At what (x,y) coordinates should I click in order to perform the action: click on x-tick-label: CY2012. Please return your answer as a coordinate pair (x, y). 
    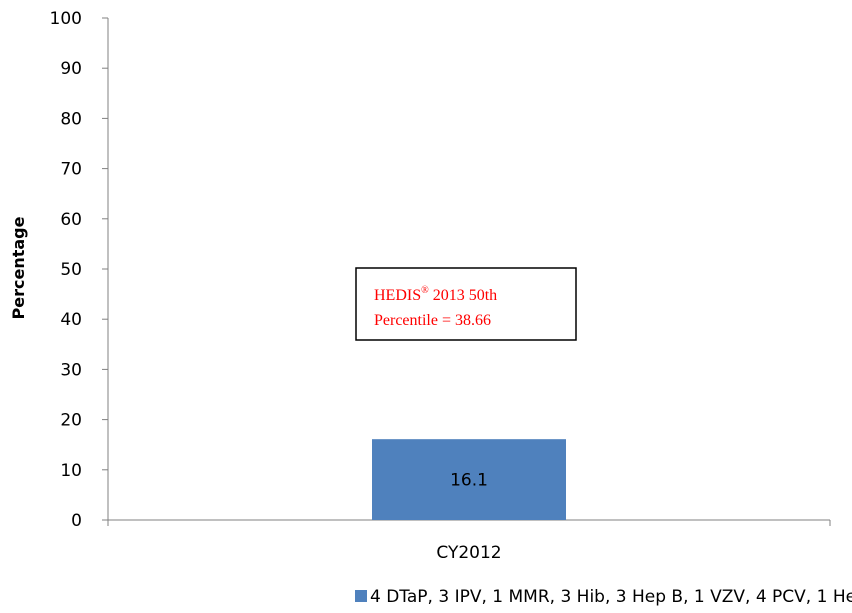
    Looking at the image, I should click on (468, 553).